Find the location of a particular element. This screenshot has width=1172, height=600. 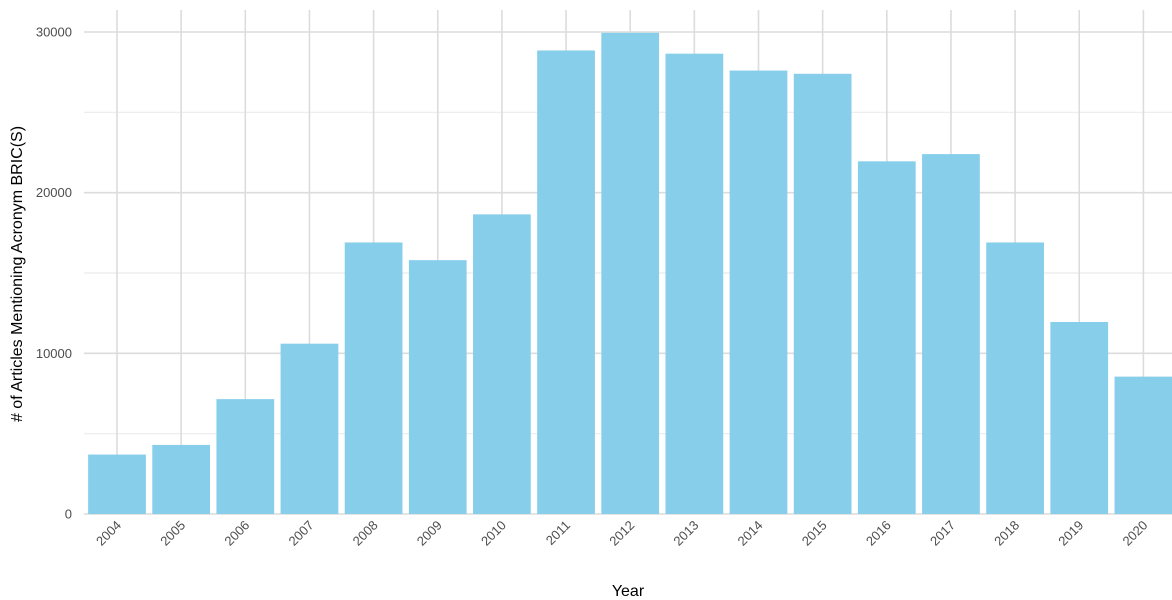

x-tick-label: 2018 is located at coordinates (1006, 533).